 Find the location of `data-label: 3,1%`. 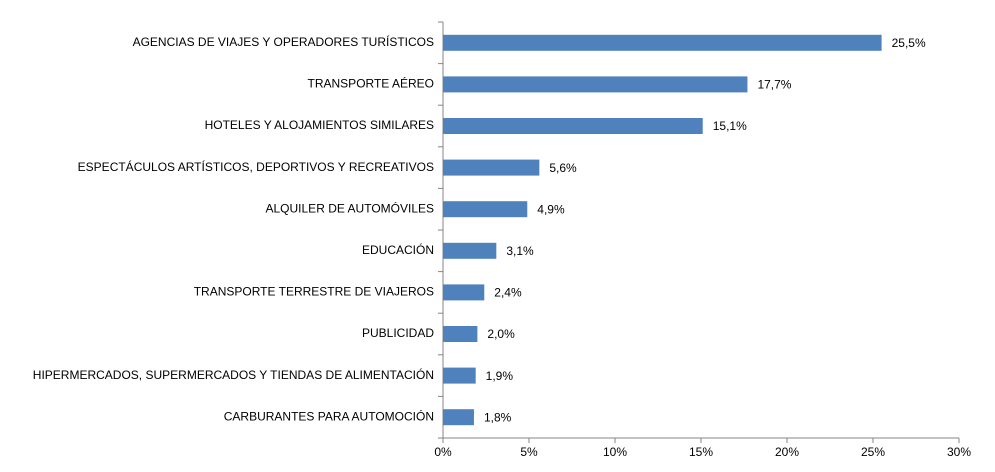

data-label: 3,1% is located at coordinates (520, 251).